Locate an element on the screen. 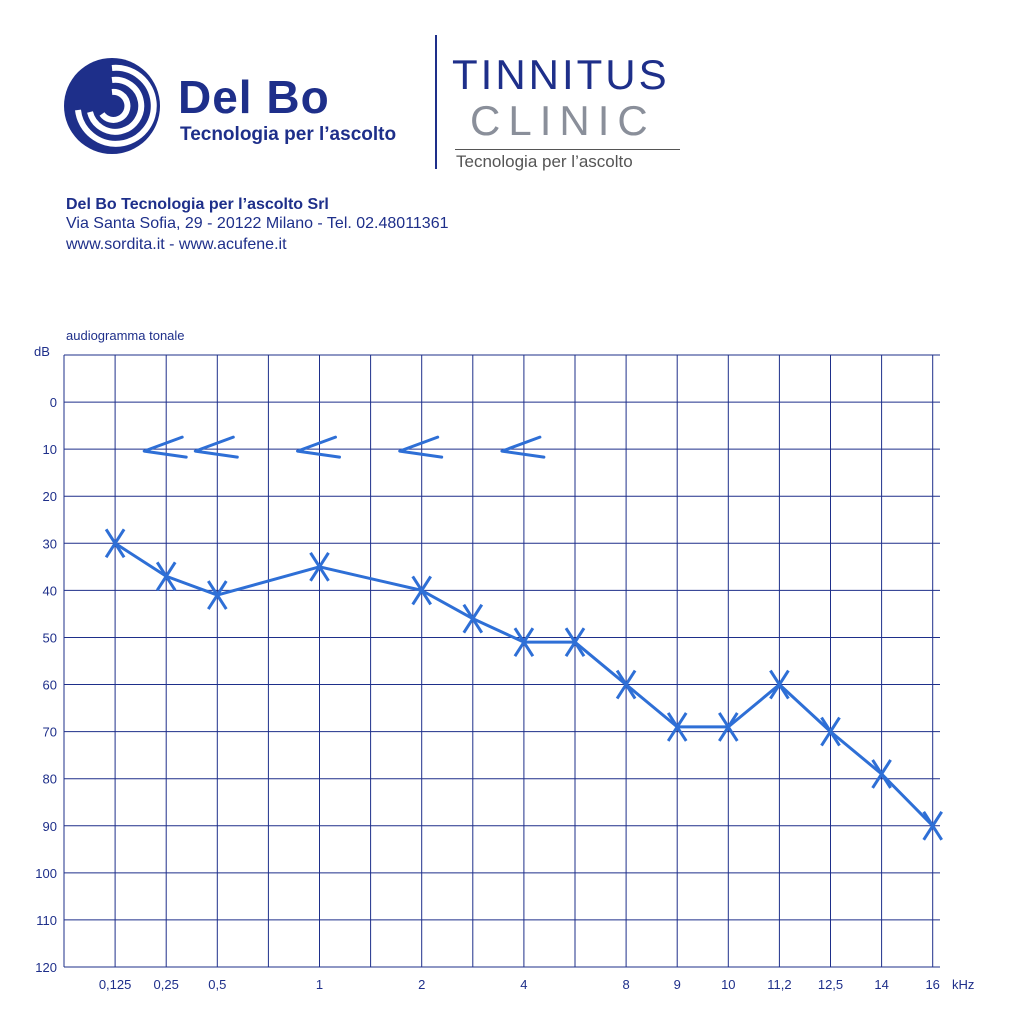  y-tick-label: 110 is located at coordinates (46, 920).